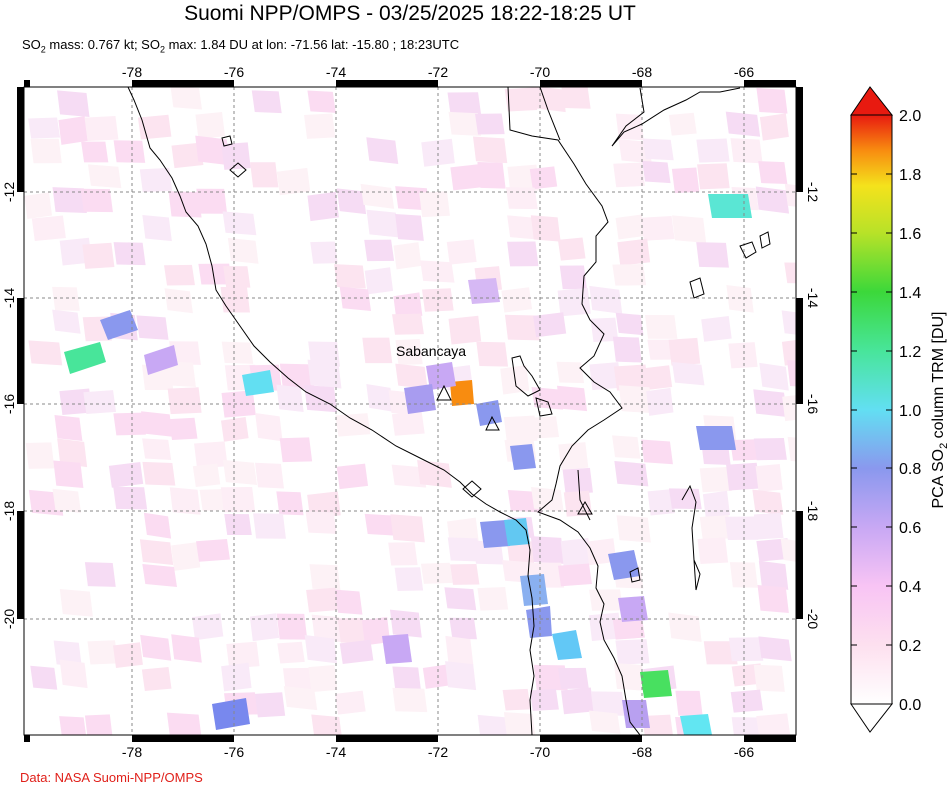  What do you see at coordinates (574, 411) in the screenshot?
I see `international-border` at bounding box center [574, 411].